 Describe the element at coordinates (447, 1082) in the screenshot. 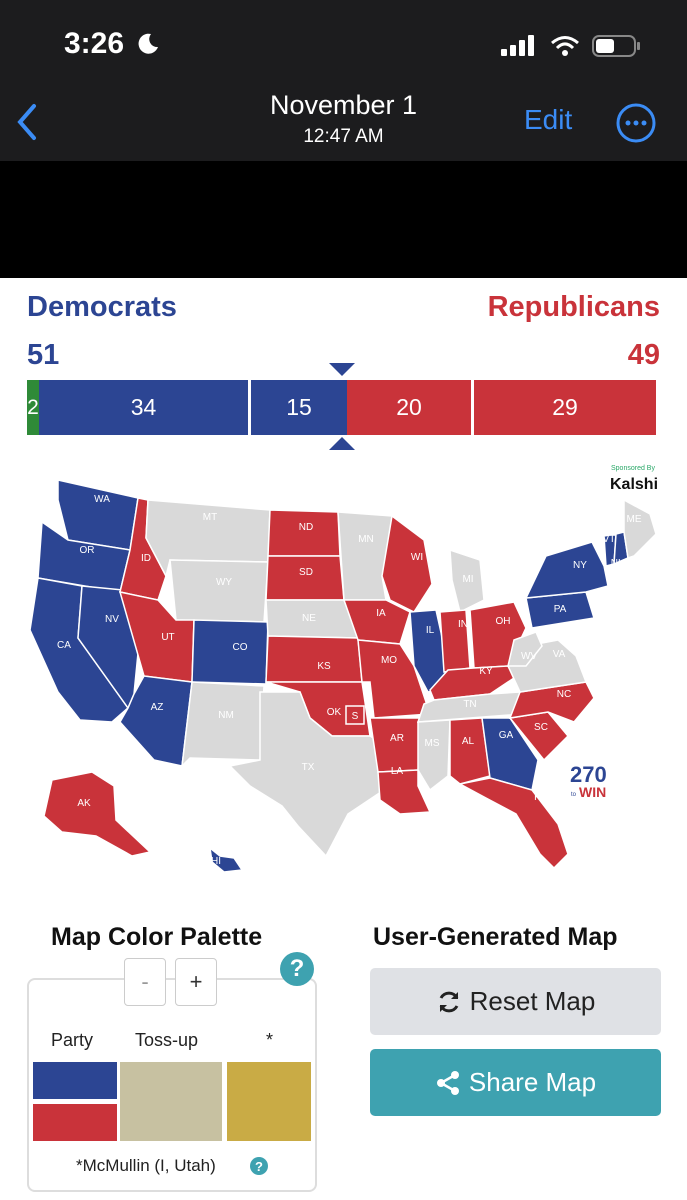

I see `share-icon` at that location.